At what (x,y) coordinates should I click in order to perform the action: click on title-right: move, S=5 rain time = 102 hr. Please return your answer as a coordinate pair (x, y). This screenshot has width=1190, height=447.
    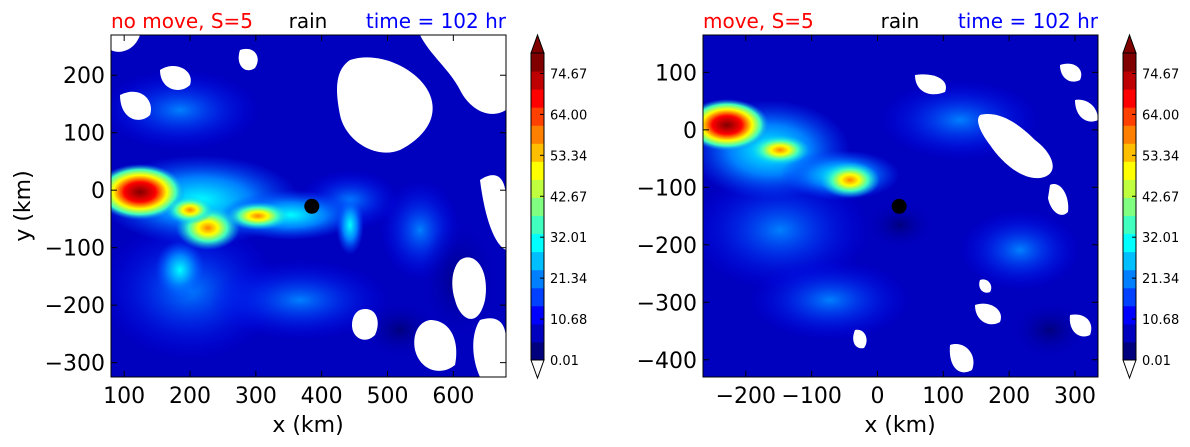
    Looking at the image, I should click on (901, 21).